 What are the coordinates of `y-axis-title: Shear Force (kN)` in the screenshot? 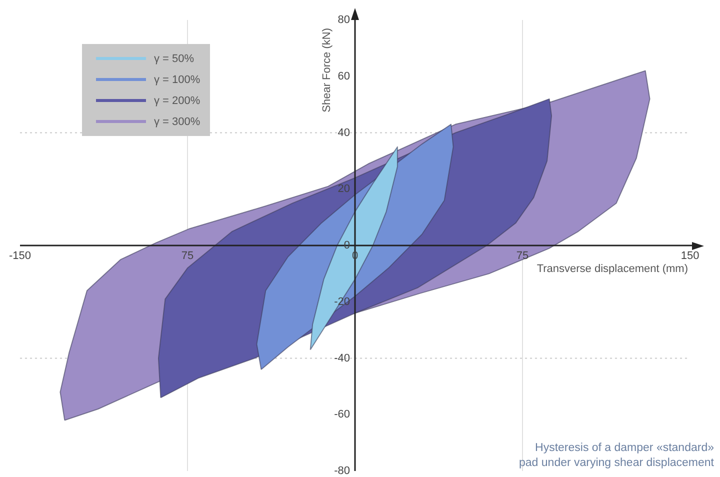 It's located at (327, 70).